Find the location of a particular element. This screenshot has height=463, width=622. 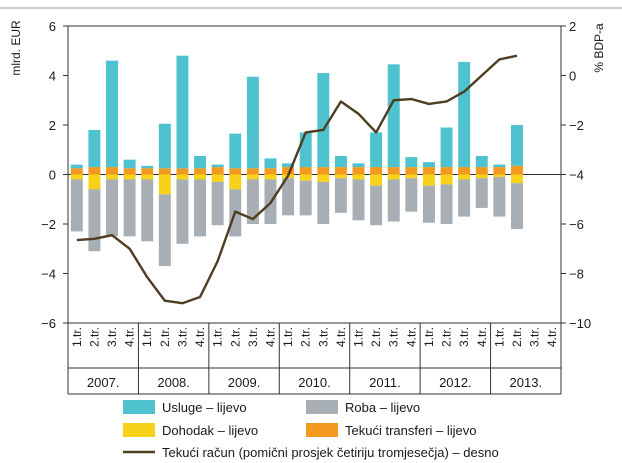

year-label: 2007. is located at coordinates (103, 382).